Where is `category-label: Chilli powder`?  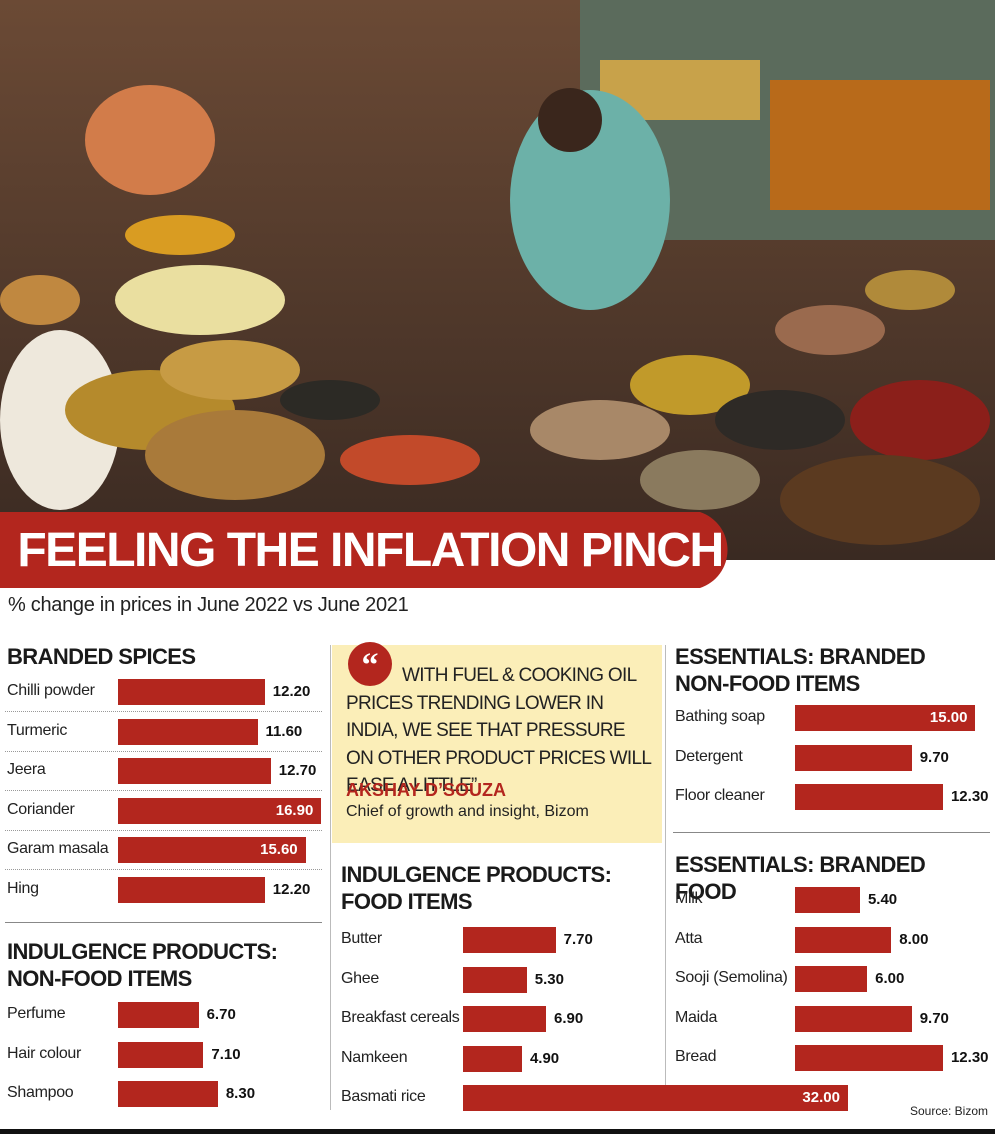
category-label: Chilli powder is located at coordinates (51, 690).